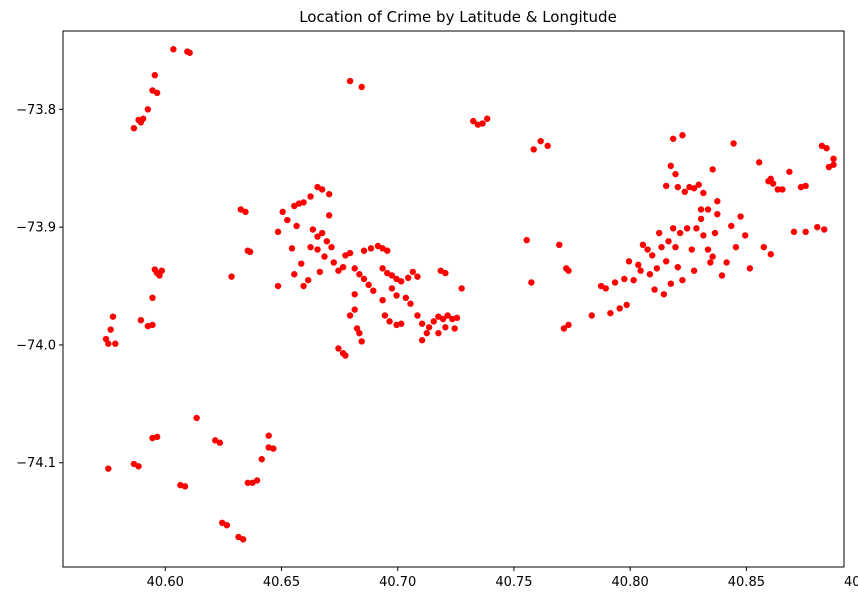 This screenshot has width=858, height=603. What do you see at coordinates (36, 345) in the screenshot?
I see `y-tick-label: −74.0` at bounding box center [36, 345].